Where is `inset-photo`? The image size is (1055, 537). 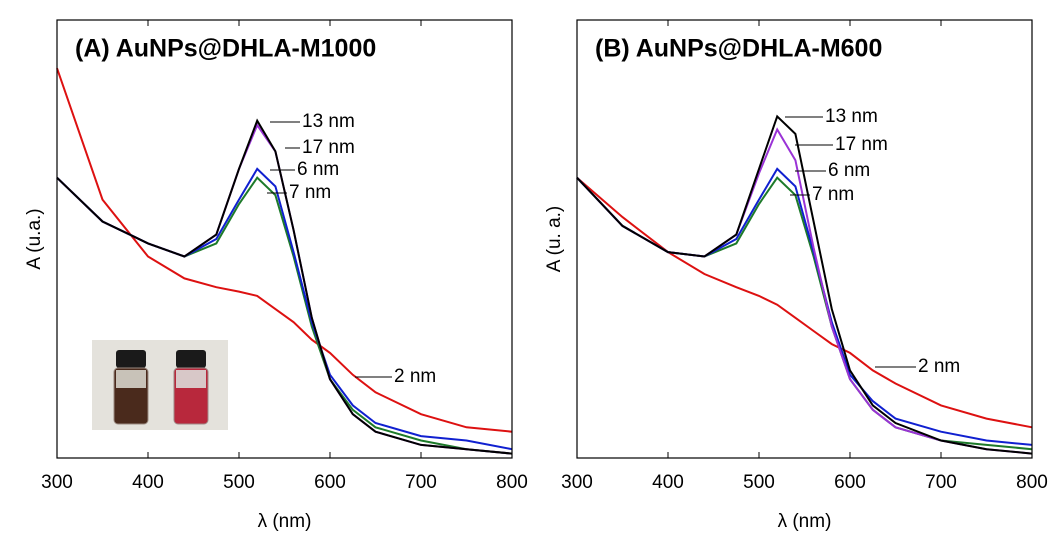
inset-photo is located at coordinates (160, 385).